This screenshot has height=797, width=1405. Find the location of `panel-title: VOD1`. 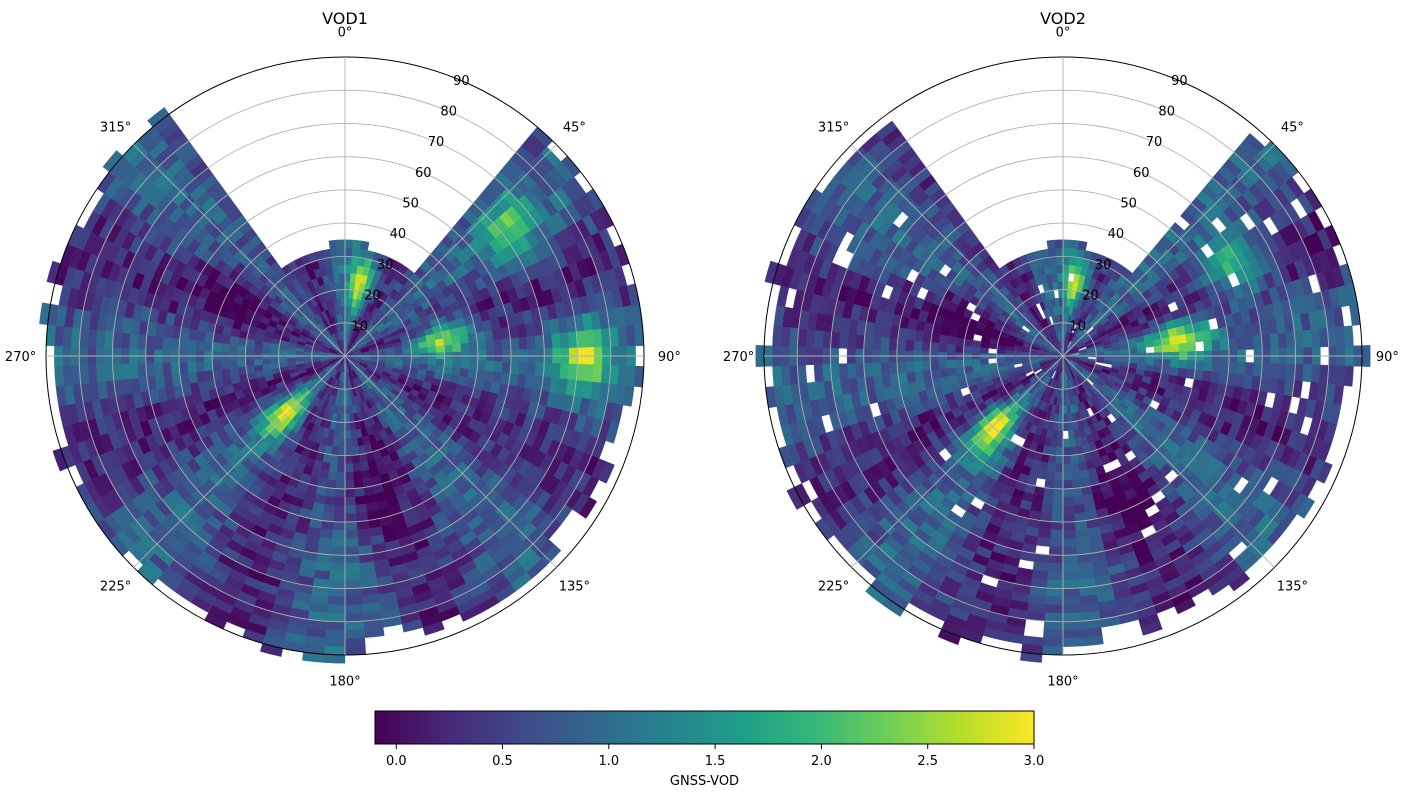

panel-title: VOD1 is located at coordinates (345, 18).